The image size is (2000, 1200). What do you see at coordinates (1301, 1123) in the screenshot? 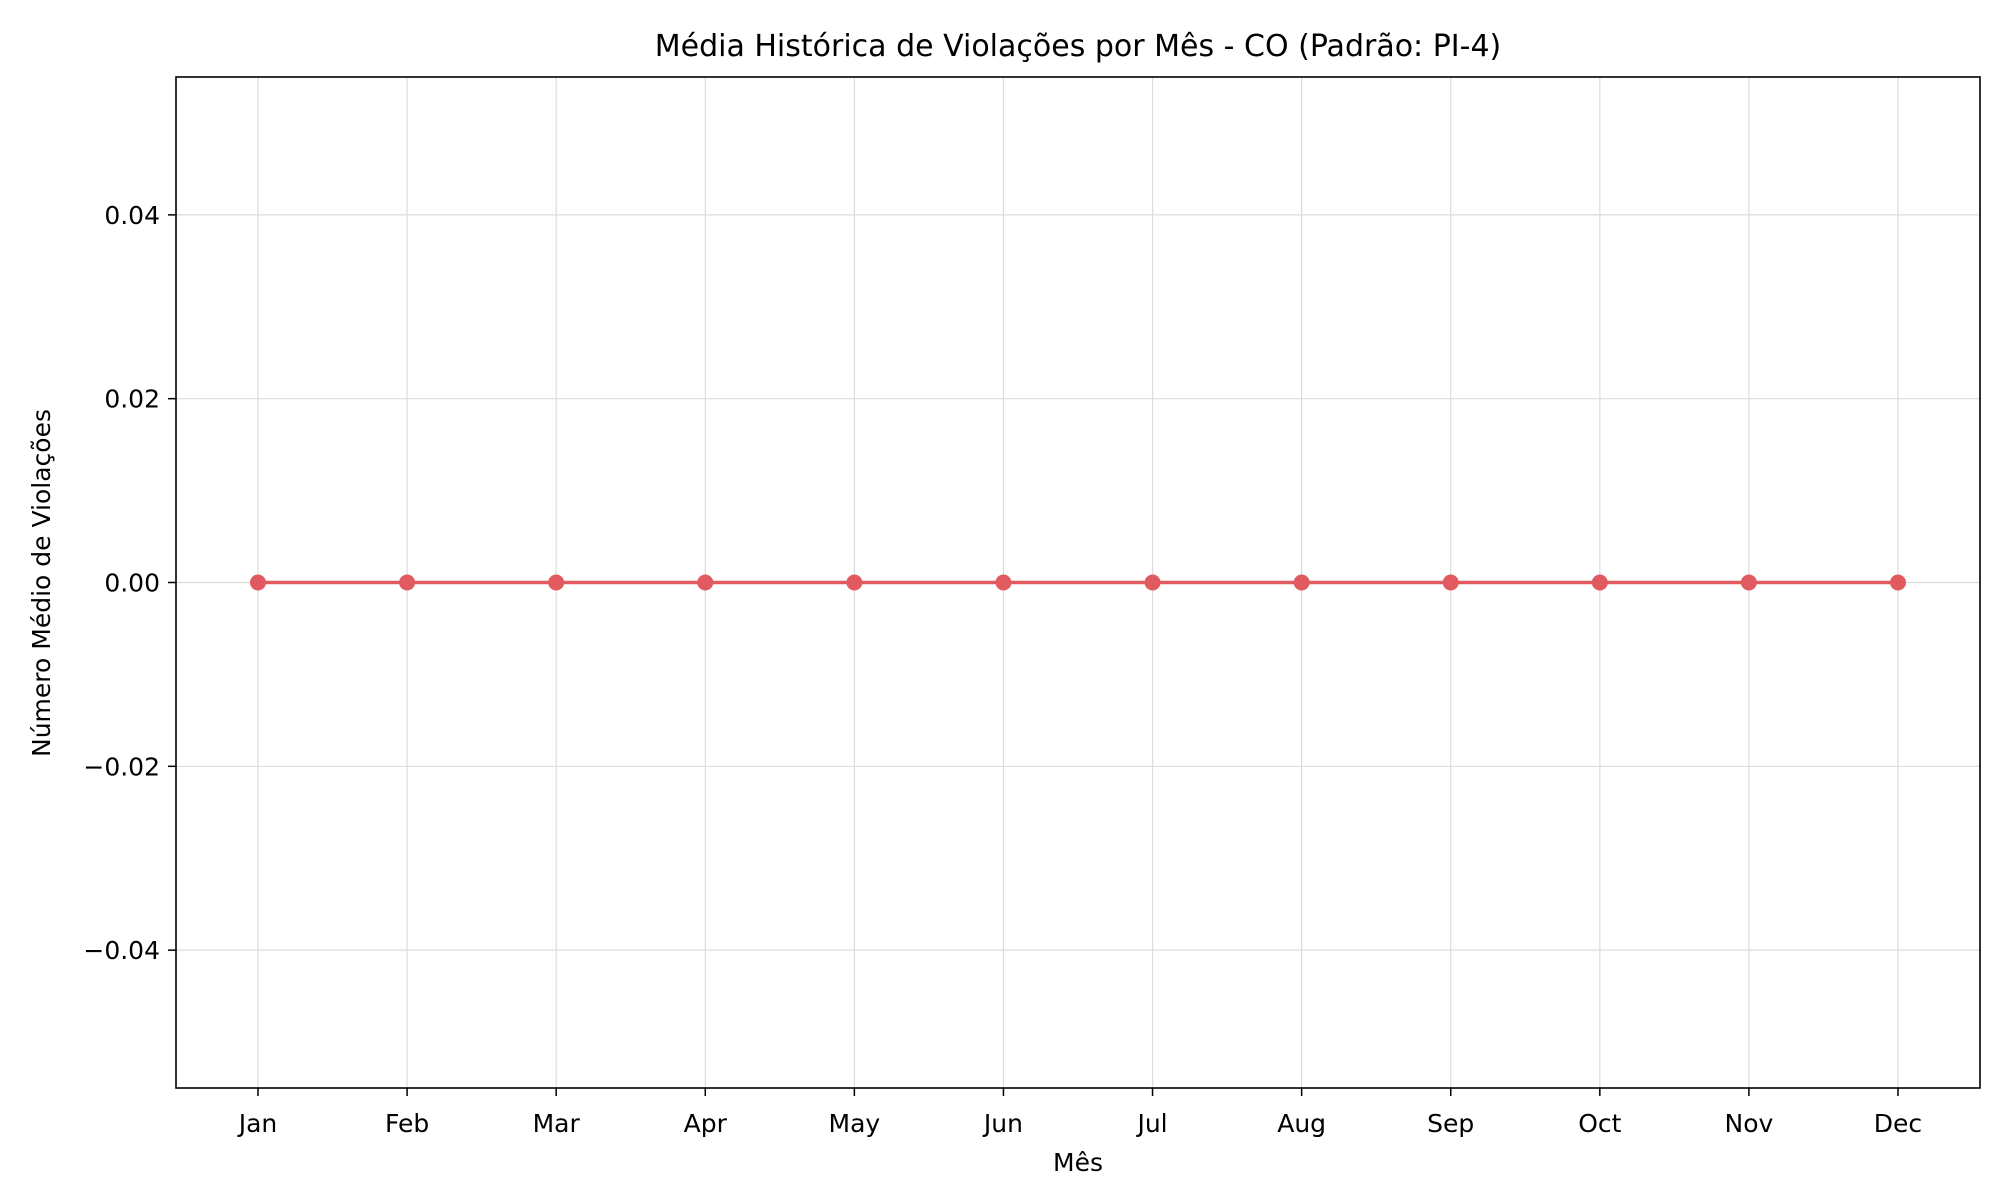
I see `x-tick-label-aug: Aug` at bounding box center [1301, 1123].